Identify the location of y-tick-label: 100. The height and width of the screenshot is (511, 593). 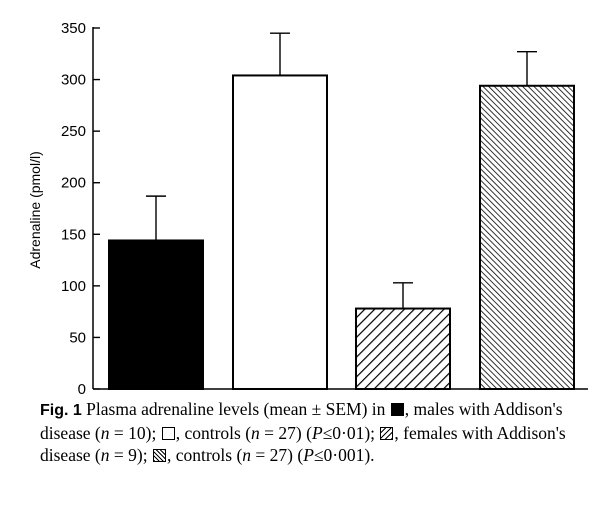
(73, 286).